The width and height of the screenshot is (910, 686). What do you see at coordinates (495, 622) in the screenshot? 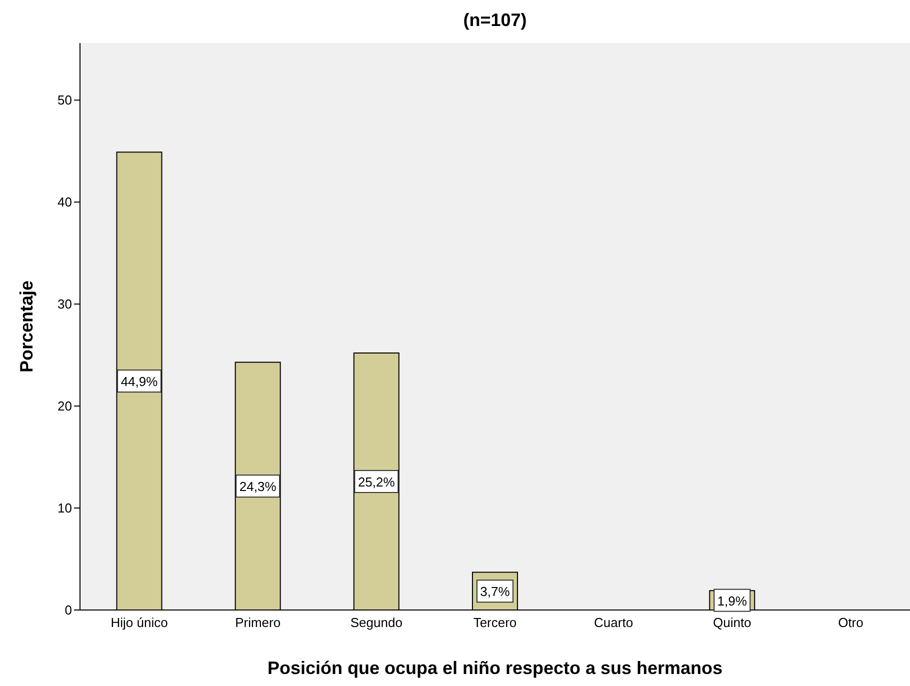
I see `x-tick-label: Tercero` at bounding box center [495, 622].